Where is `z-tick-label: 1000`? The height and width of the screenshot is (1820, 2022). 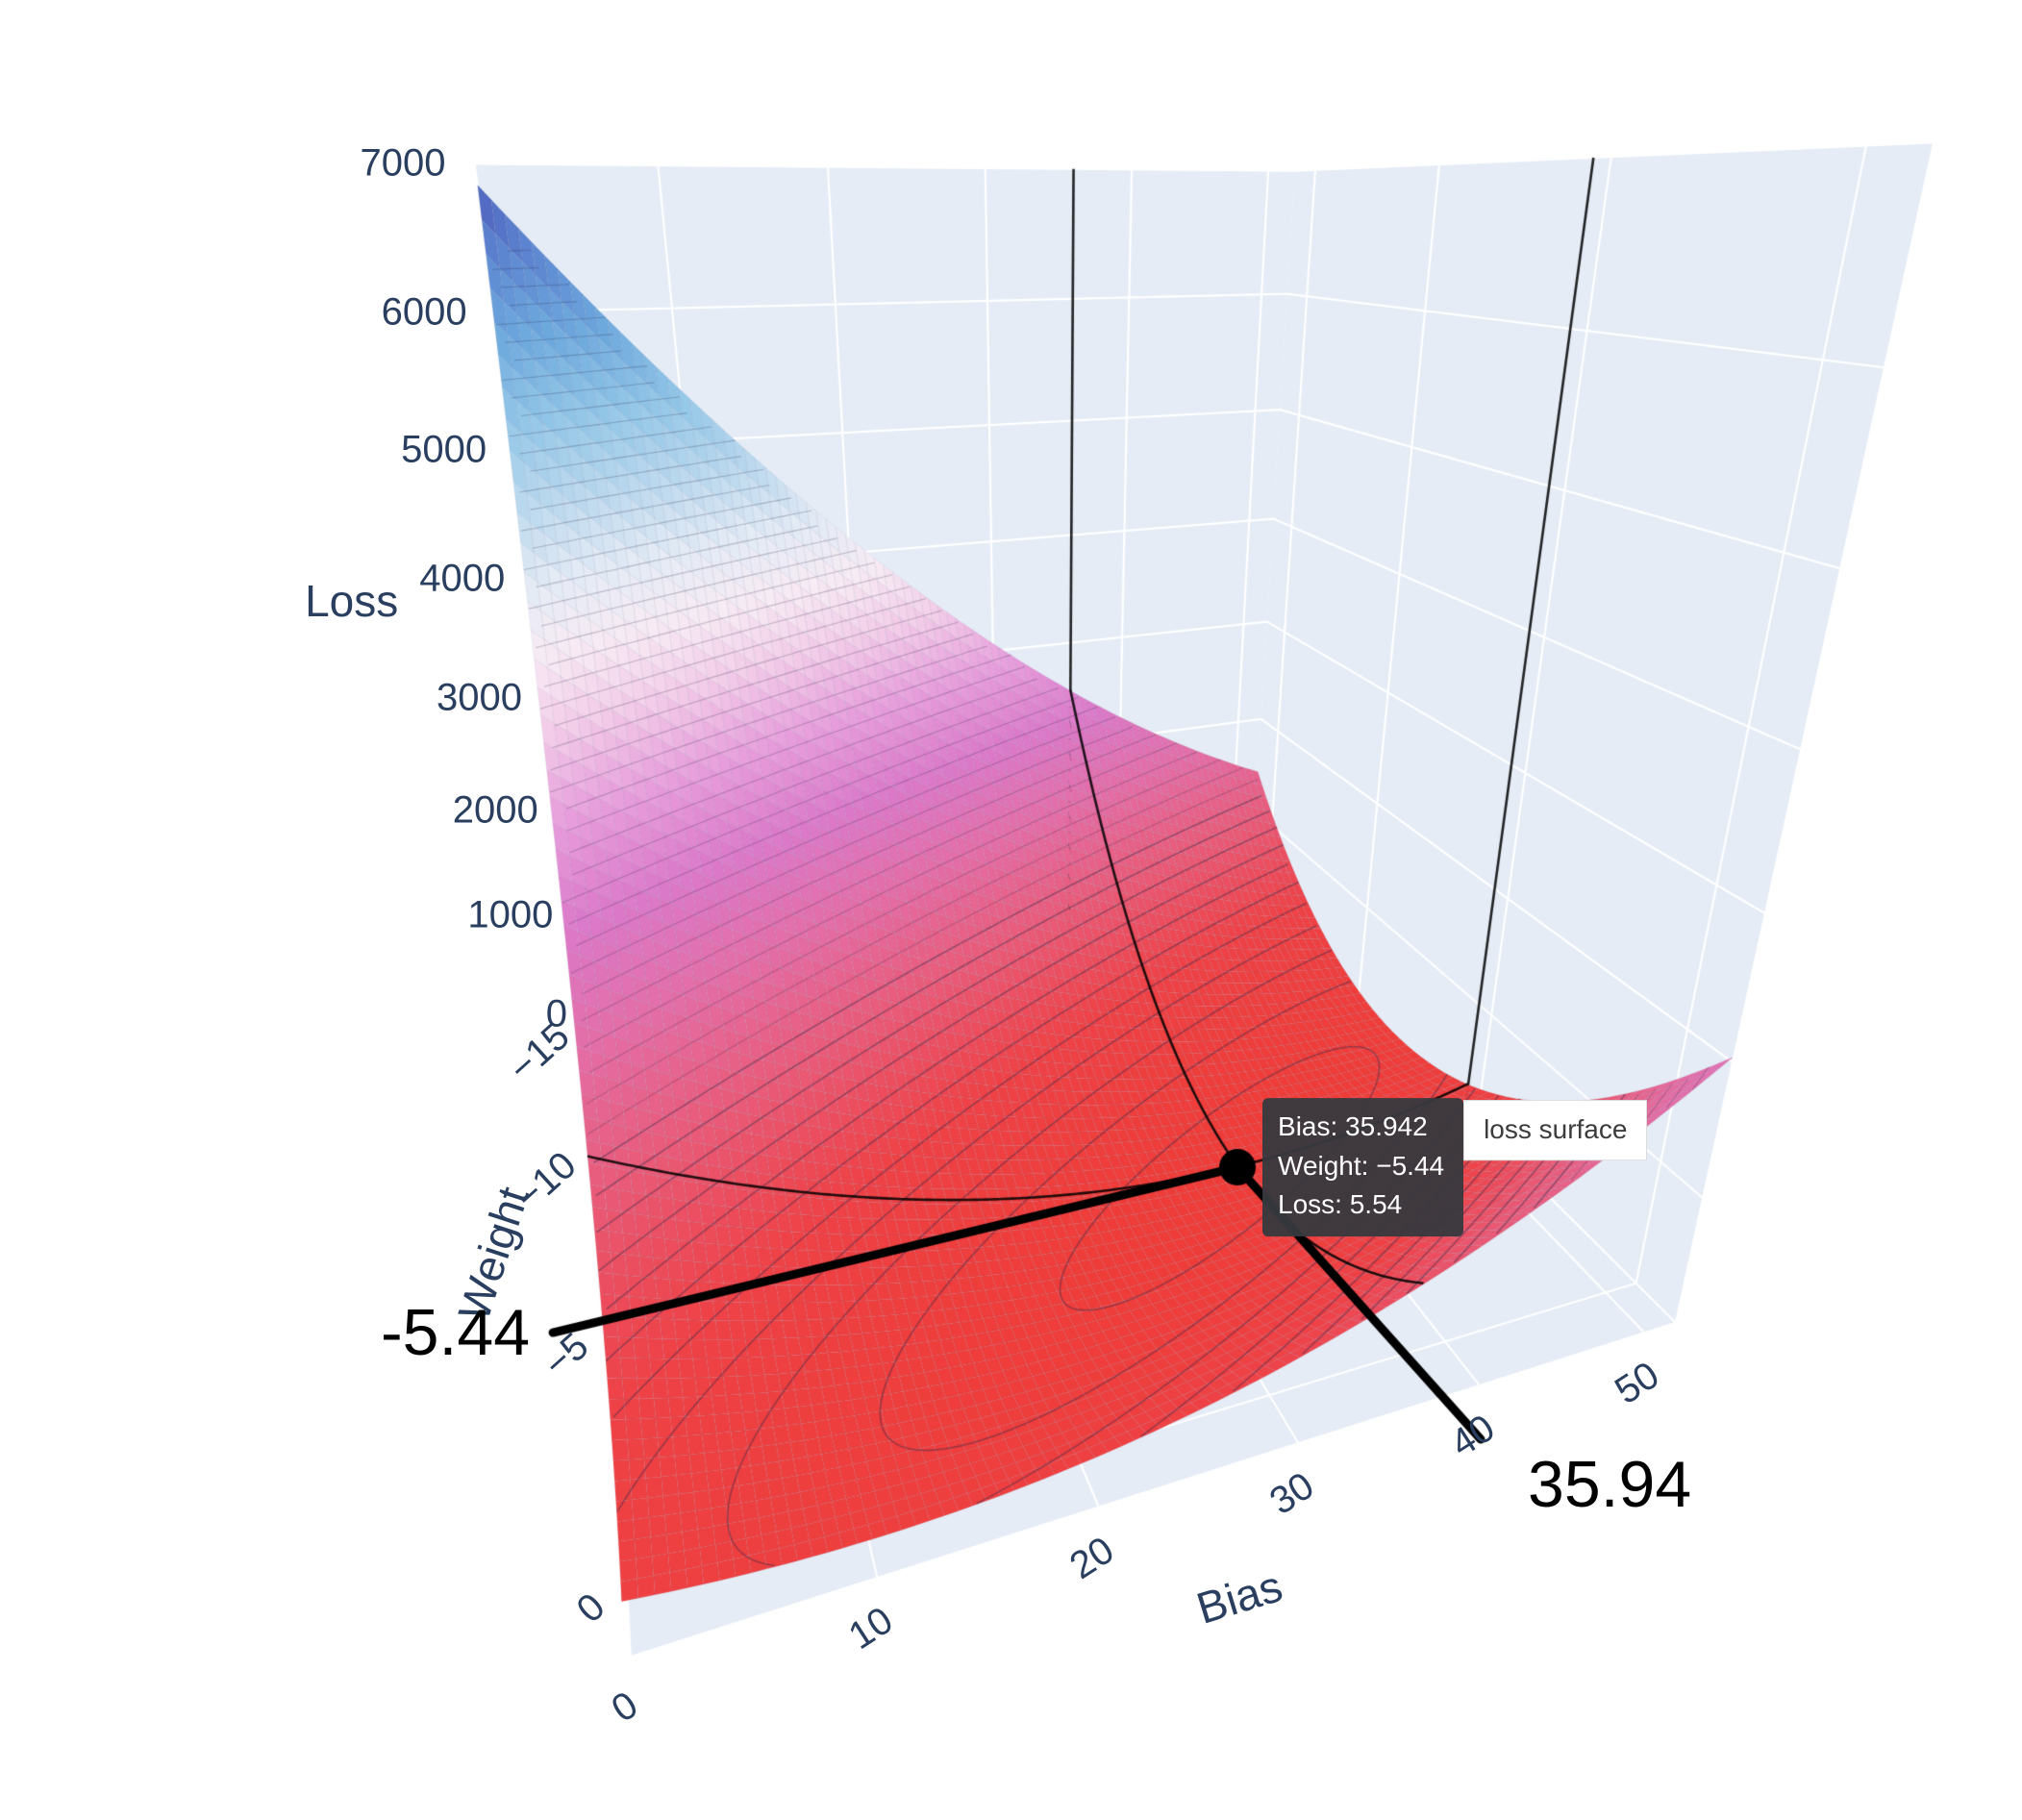
z-tick-label: 1000 is located at coordinates (510, 915).